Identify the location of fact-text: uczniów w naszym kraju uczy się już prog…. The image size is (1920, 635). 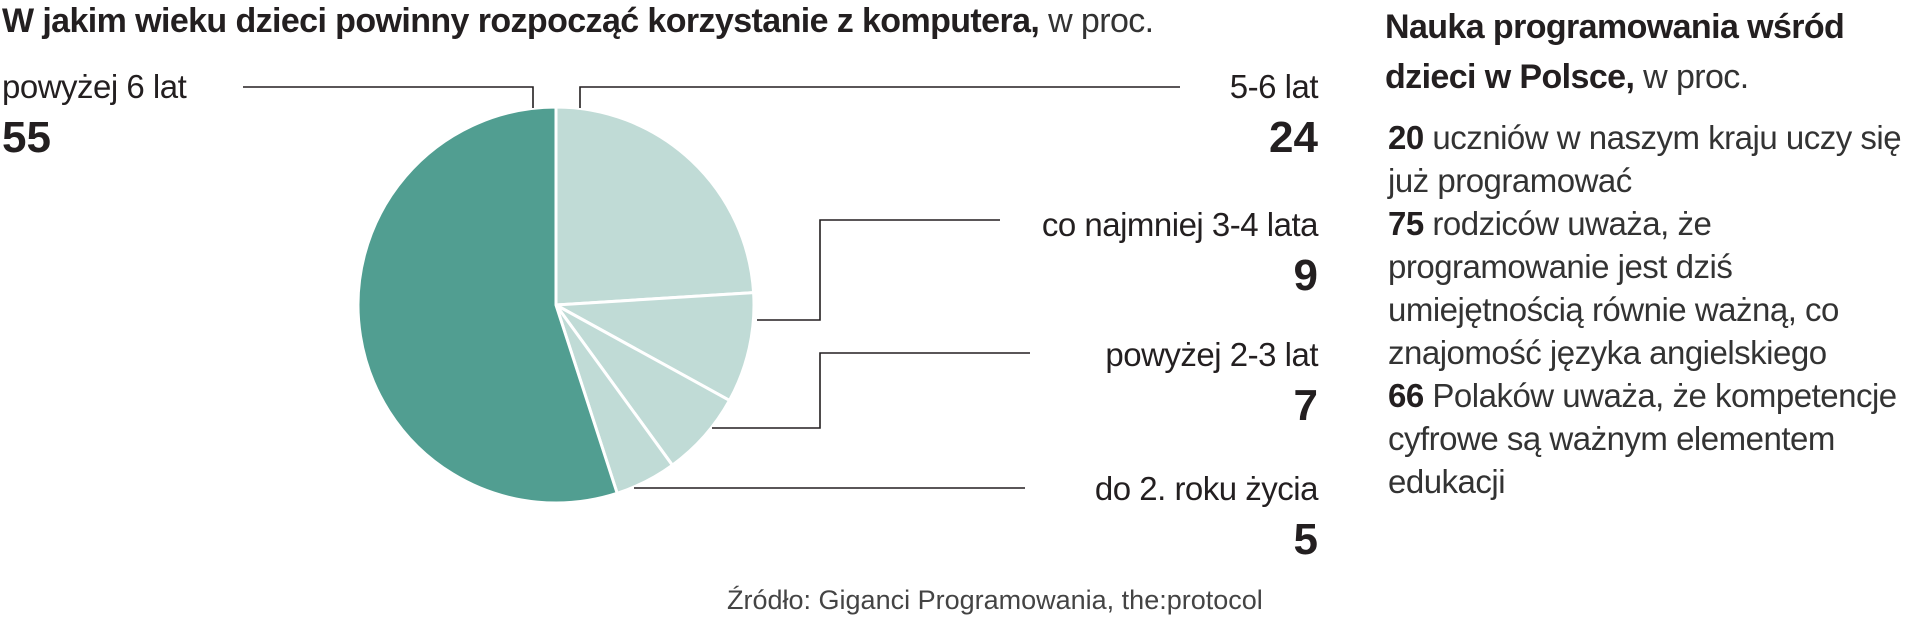
(1645, 159).